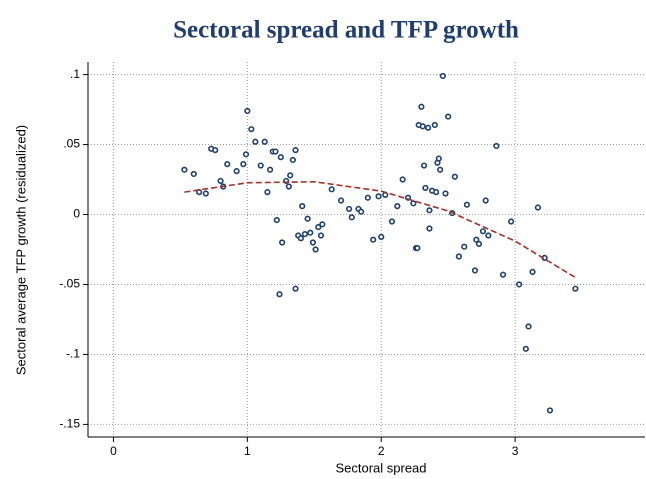 This screenshot has width=646, height=479. Describe the element at coordinates (380, 229) in the screenshot. I see `fit-line` at that location.